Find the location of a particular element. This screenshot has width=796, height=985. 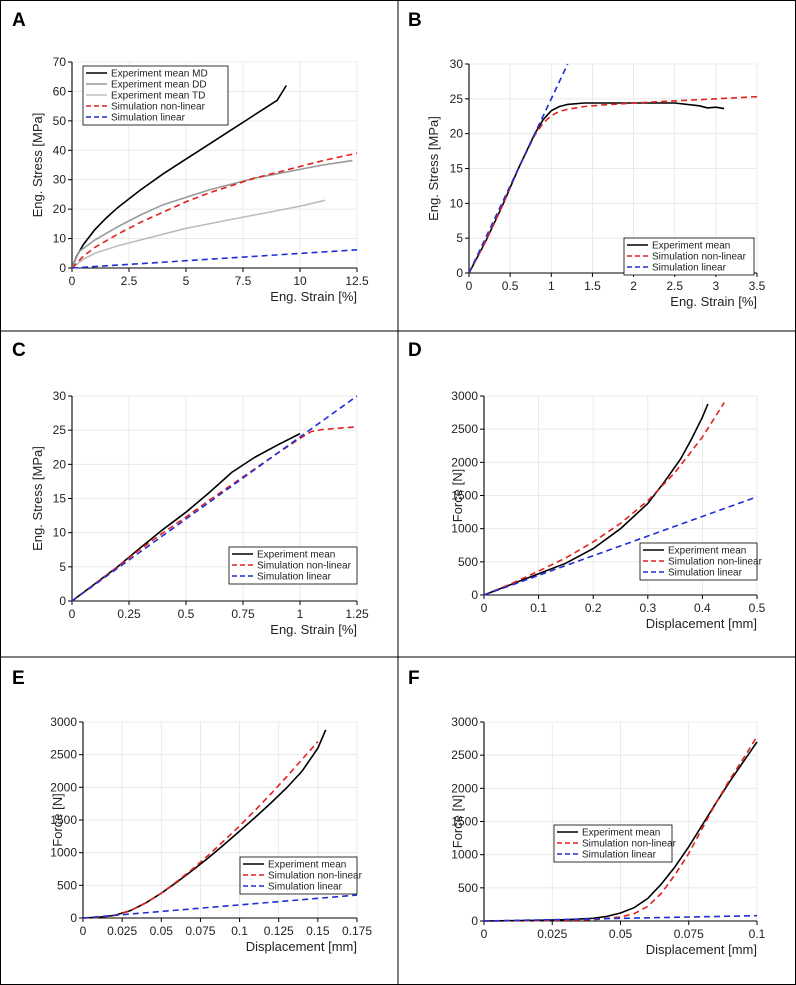

panel-letter: C is located at coordinates (19, 350).